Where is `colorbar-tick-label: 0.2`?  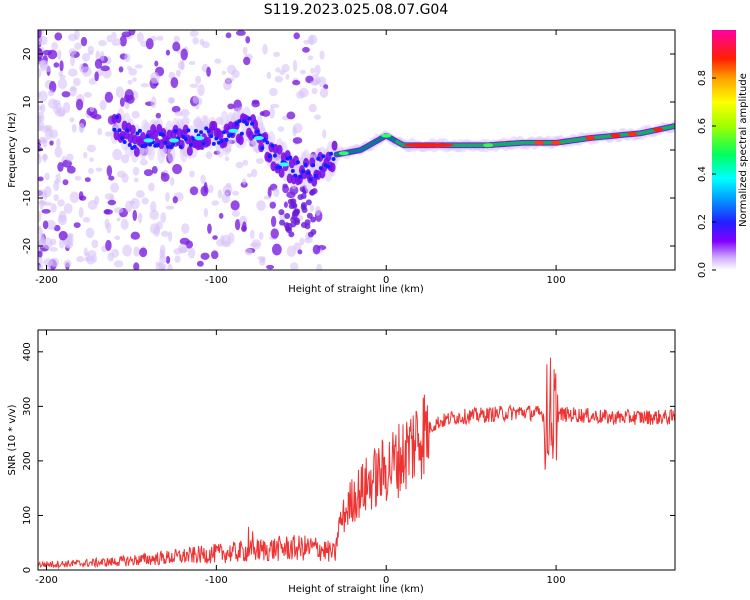
colorbar-tick-label: 0.2 is located at coordinates (702, 222).